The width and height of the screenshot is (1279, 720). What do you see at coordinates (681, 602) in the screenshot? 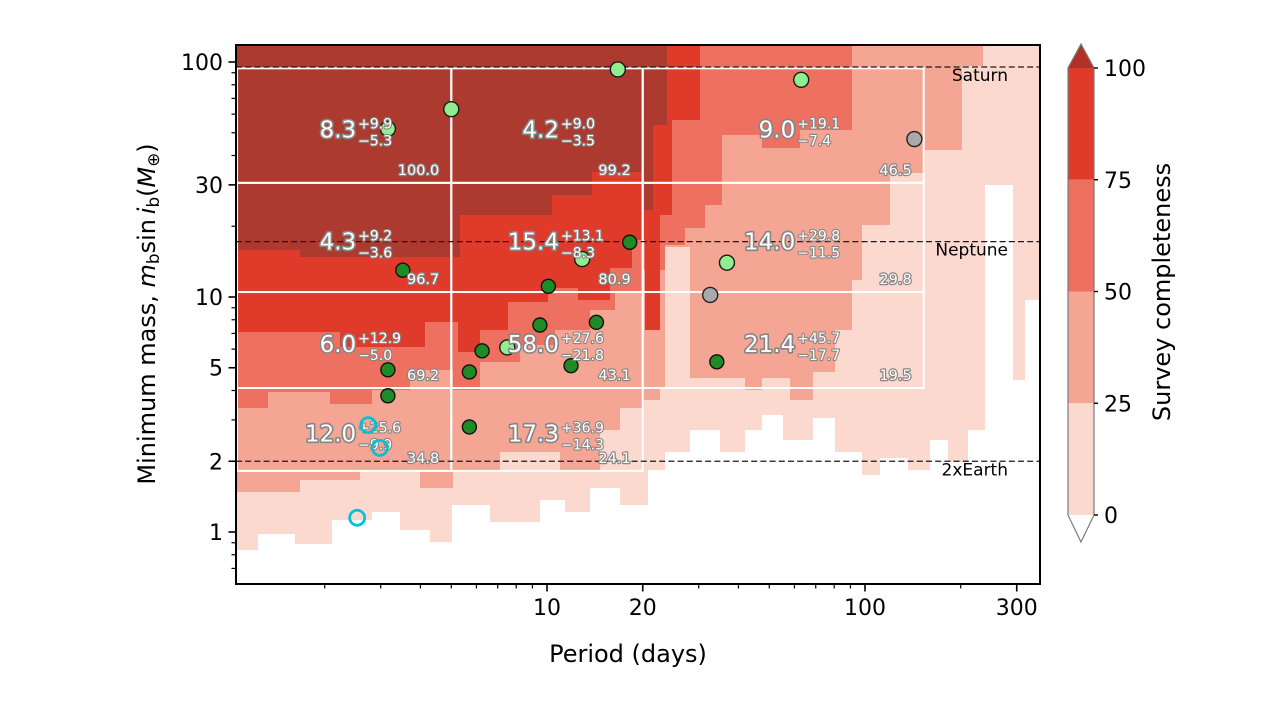
I see `x-axis: 10 20 100 300` at bounding box center [681, 602].